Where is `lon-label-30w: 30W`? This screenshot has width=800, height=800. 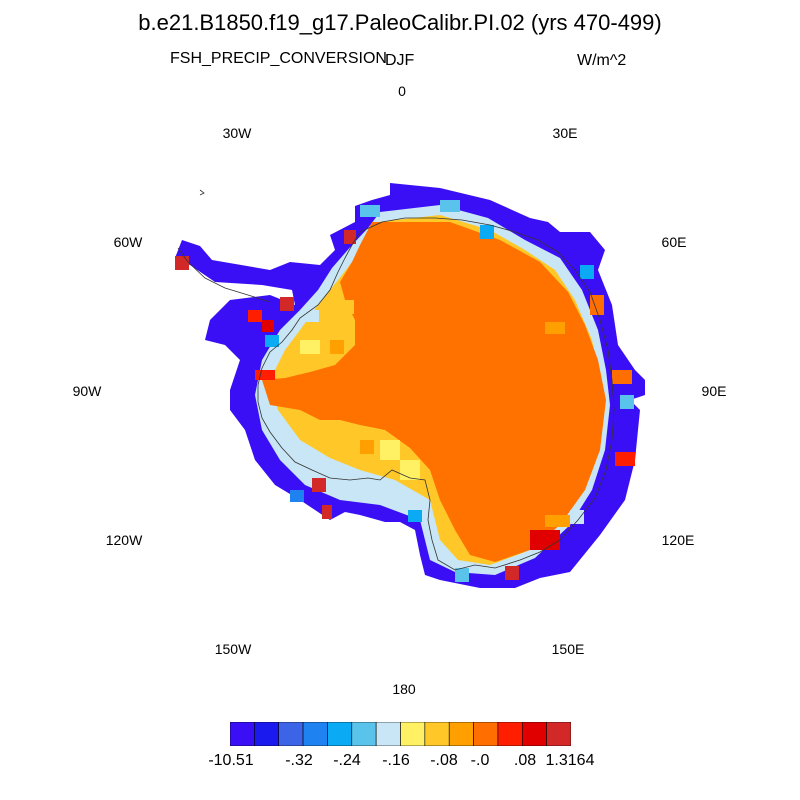 lon-label-30w: 30W is located at coordinates (237, 133).